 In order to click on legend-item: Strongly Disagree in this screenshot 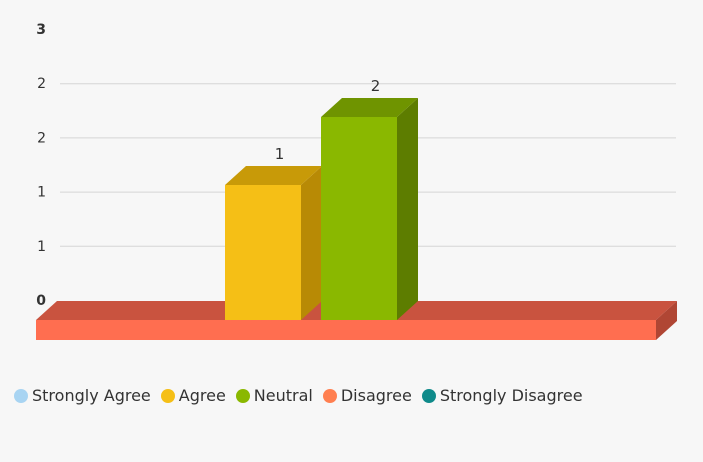, I will do `click(502, 395)`.